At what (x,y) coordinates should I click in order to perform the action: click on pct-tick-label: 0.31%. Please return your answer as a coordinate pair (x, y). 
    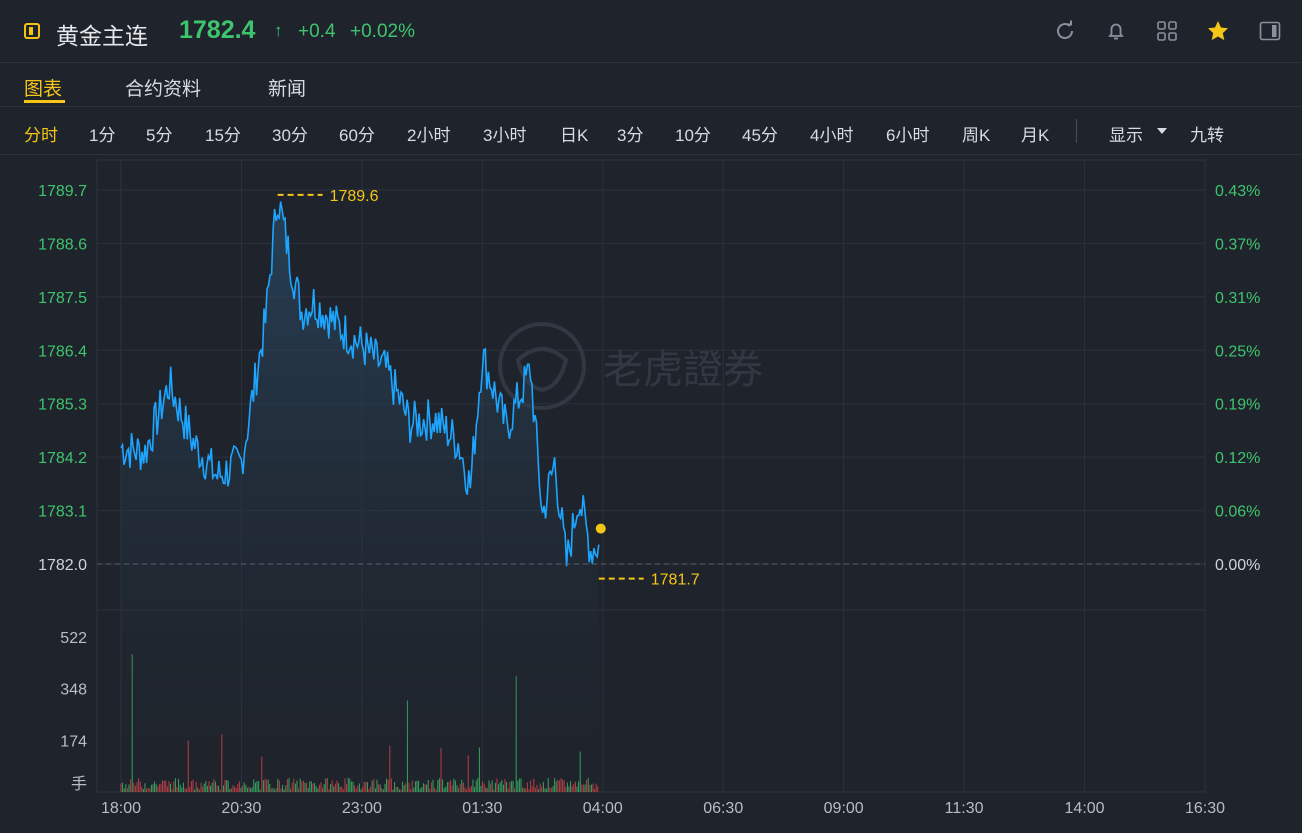
    Looking at the image, I should click on (1237, 298).